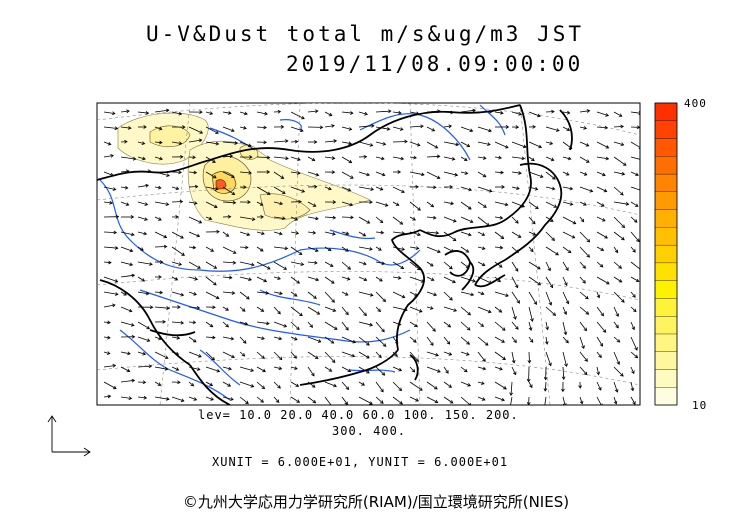 The height and width of the screenshot is (532, 752). What do you see at coordinates (244, 171) in the screenshot?
I see `dust-plume` at bounding box center [244, 171].